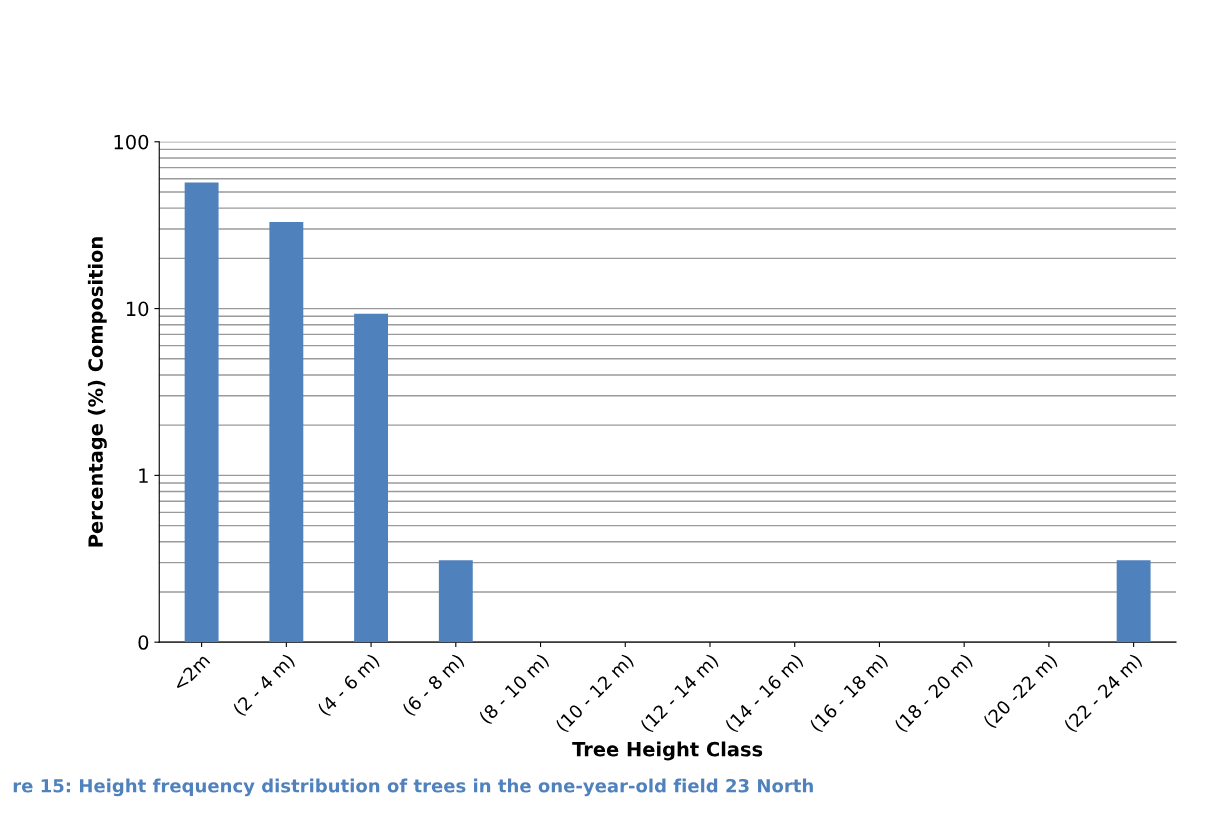 The width and height of the screenshot is (1225, 834). What do you see at coordinates (434, 685) in the screenshot?
I see `x-tick-label: (6 - 8 m)` at bounding box center [434, 685].